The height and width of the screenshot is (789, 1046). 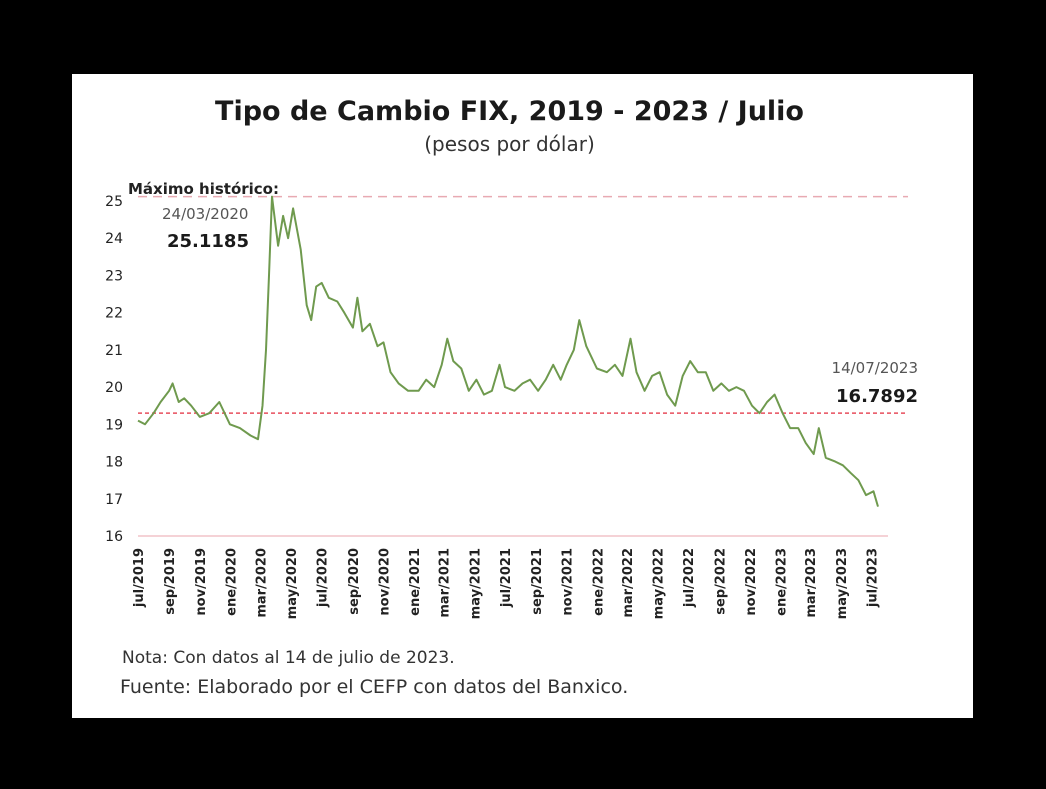 What do you see at coordinates (203, 189) in the screenshot?
I see `max-annotation-heading: Máximo histórico:` at bounding box center [203, 189].